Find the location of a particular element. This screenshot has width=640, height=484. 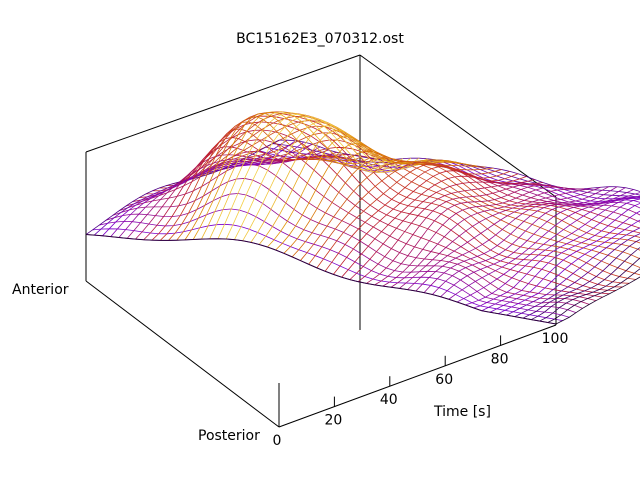

time-tick-label-40: 40 is located at coordinates (389, 400).